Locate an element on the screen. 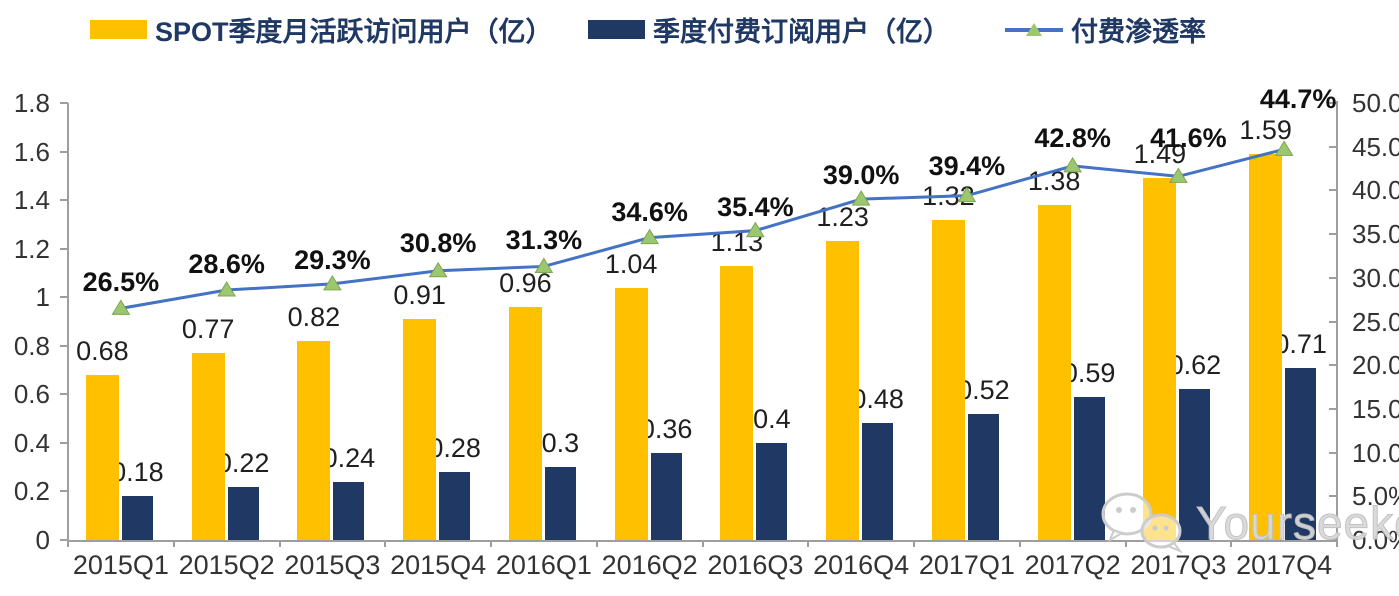  y-axis-right-label: 35.0% is located at coordinates (1375, 234).